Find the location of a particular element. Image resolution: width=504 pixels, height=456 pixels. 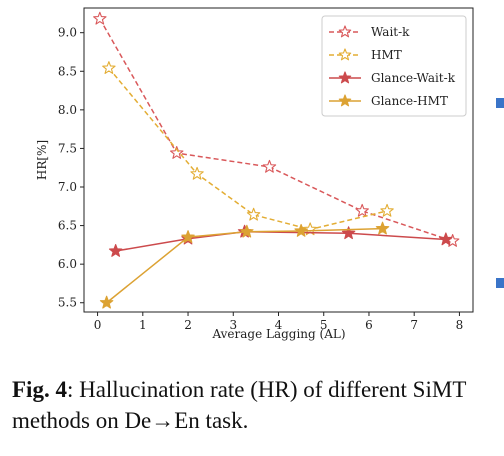

series-line-glance-hmt is located at coordinates (245, 266).